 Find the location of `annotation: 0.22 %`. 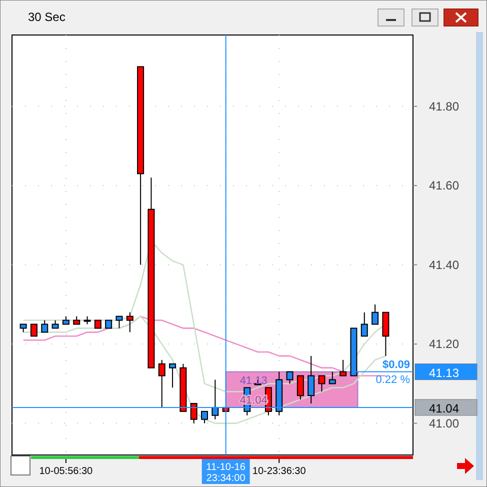

annotation: 0.22 % is located at coordinates (393, 380).